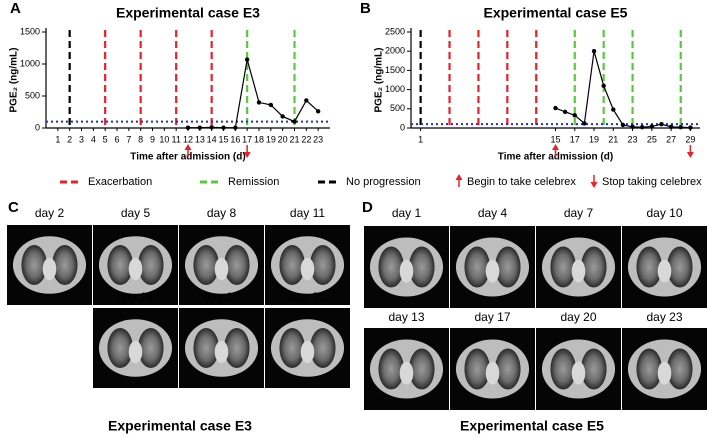  I want to click on legend-label: Stop taking celebrex, so click(652, 182).